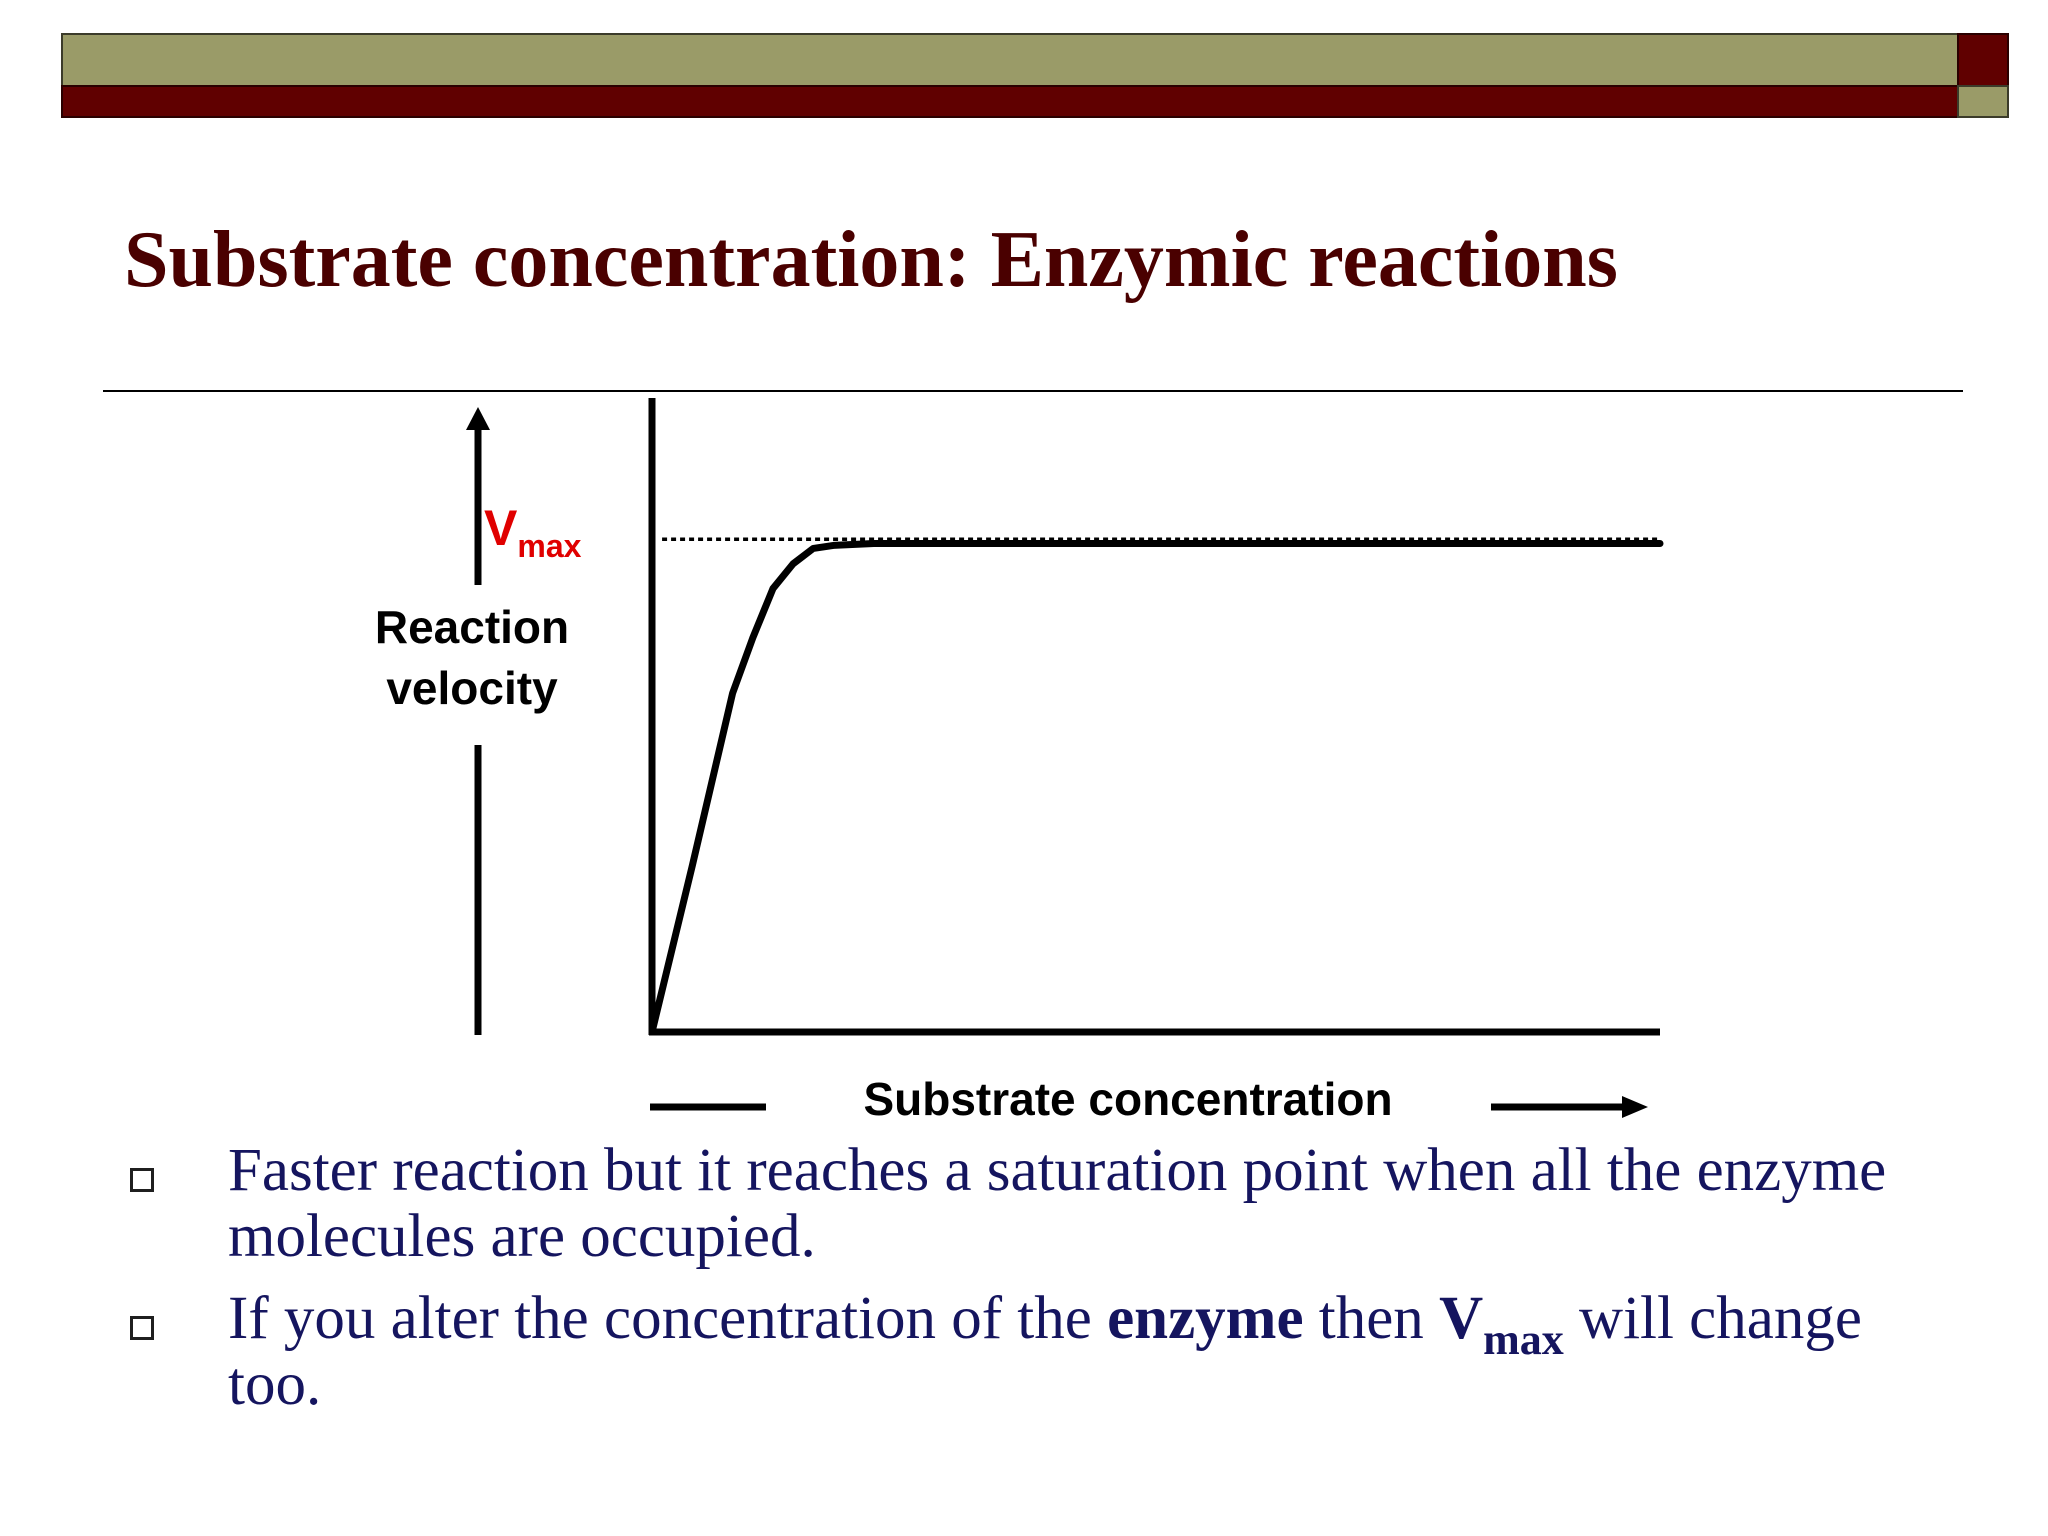 The image size is (2048, 1536). What do you see at coordinates (1010, 60) in the screenshot?
I see `header-olive-stripe` at bounding box center [1010, 60].